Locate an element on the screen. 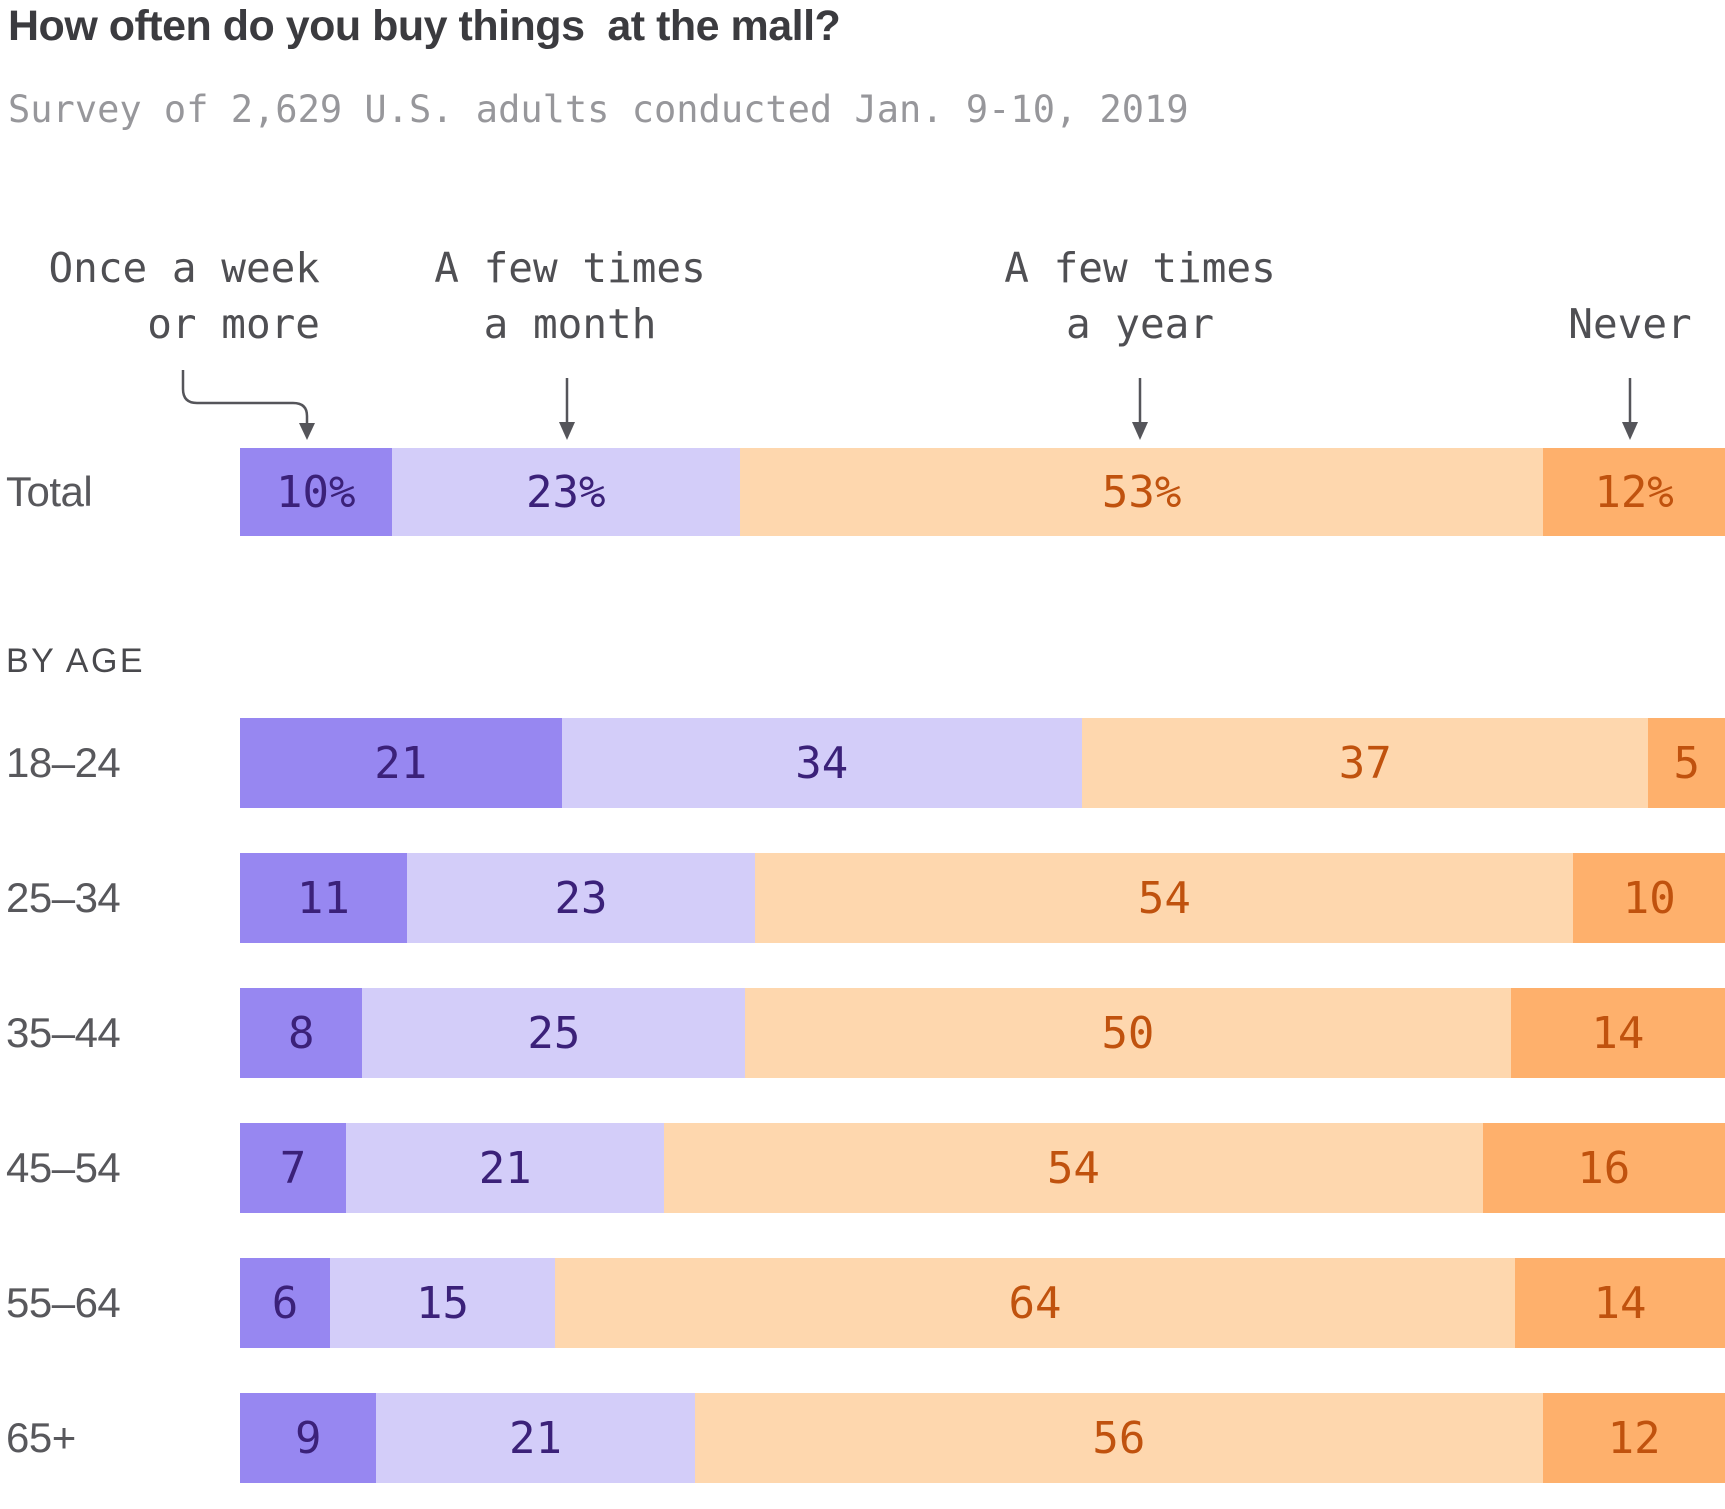  bar-row: 65+ 9 21 56 12 is located at coordinates (862, 1438).